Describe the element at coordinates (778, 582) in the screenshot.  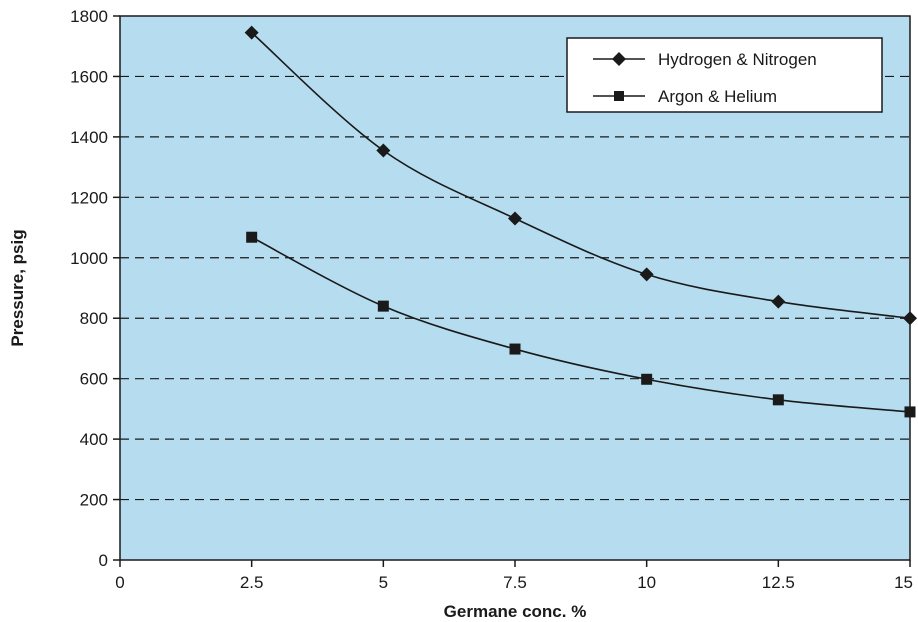
I see `x-tick-label: 12.5` at that location.